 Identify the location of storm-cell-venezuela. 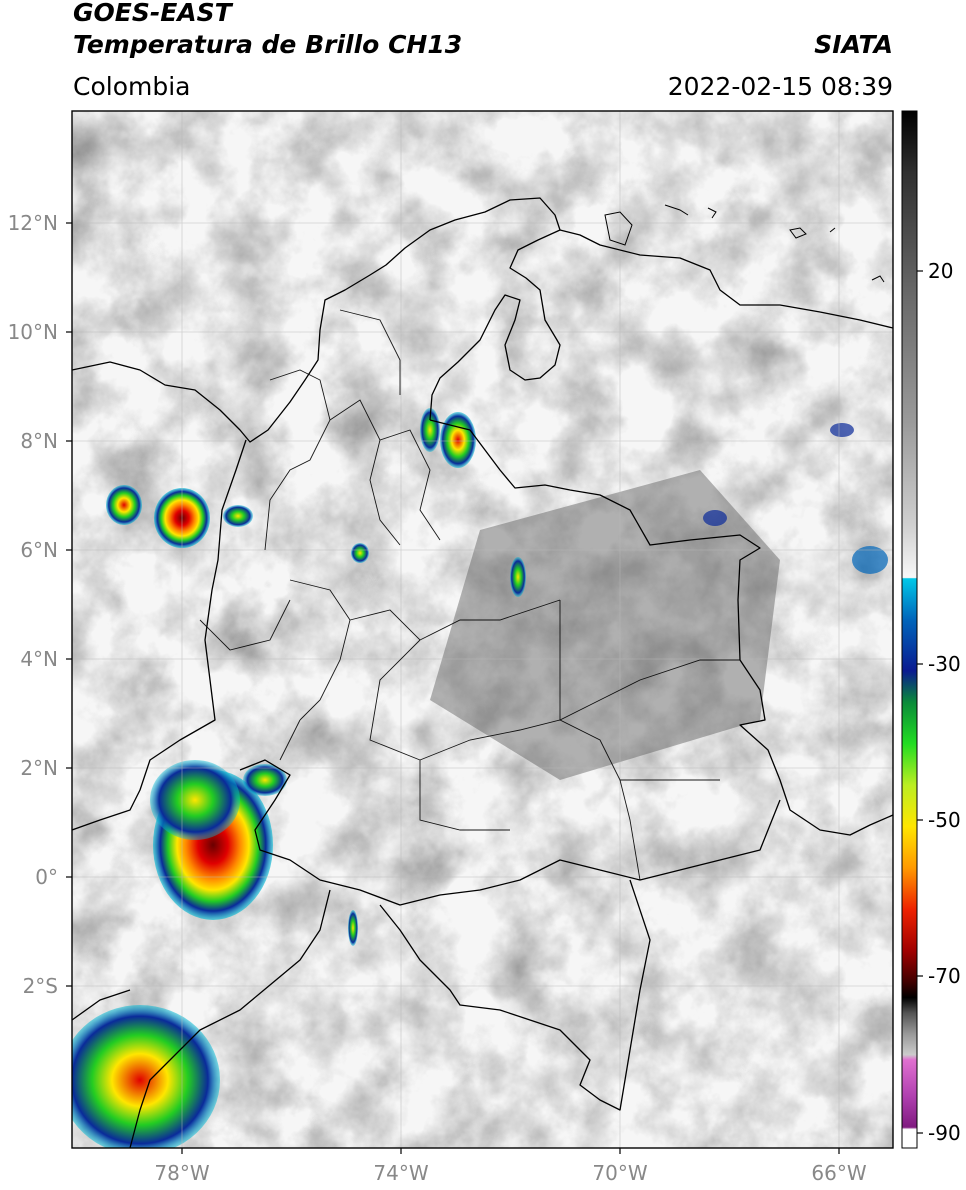
(715, 518).